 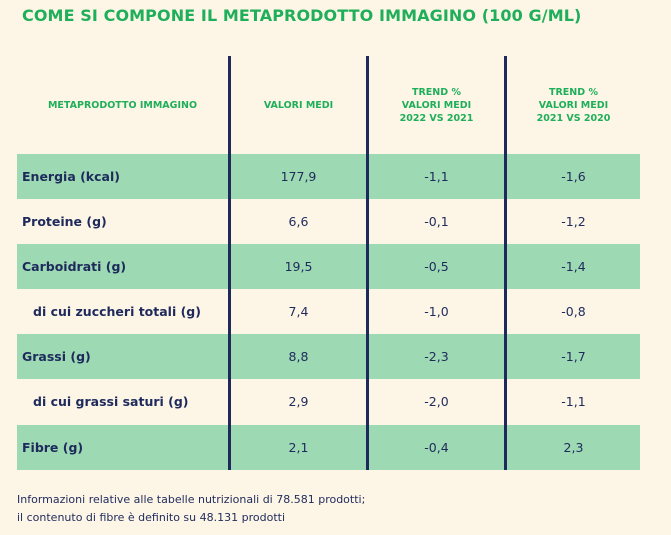 I want to click on header-trend-2021-2020: TREND % VALORI MEDI 2021 VS 2020, so click(x=573, y=105).